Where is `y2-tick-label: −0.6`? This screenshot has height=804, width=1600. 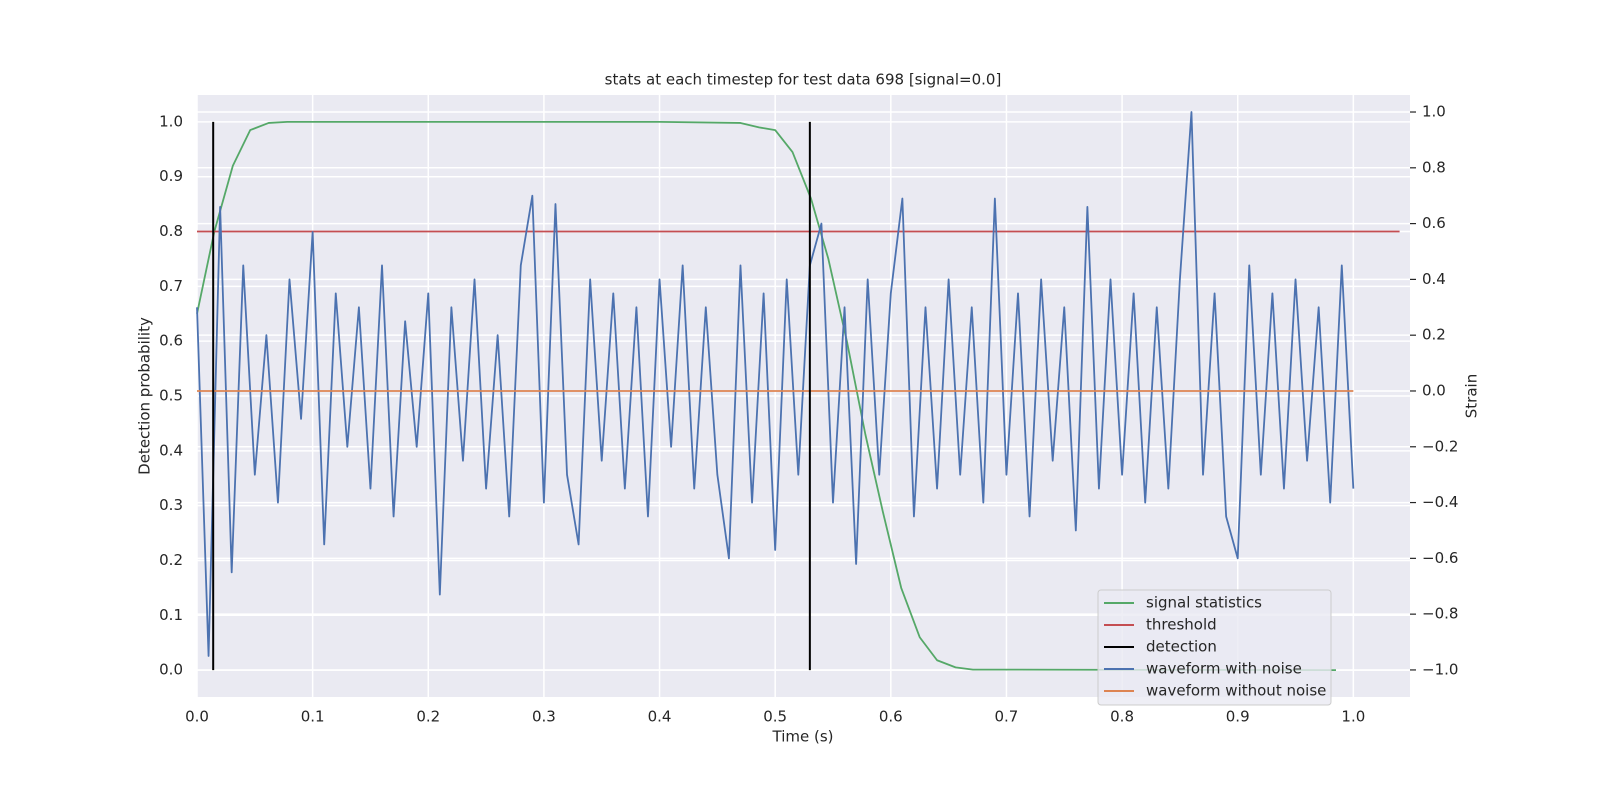
y2-tick-label: −0.6 is located at coordinates (1440, 558).